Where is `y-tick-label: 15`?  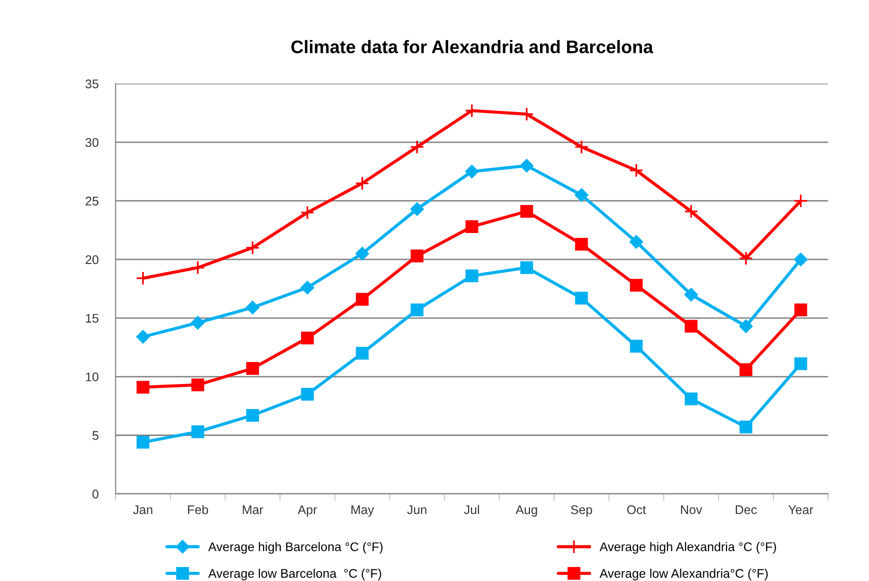
y-tick-label: 15 is located at coordinates (92, 318).